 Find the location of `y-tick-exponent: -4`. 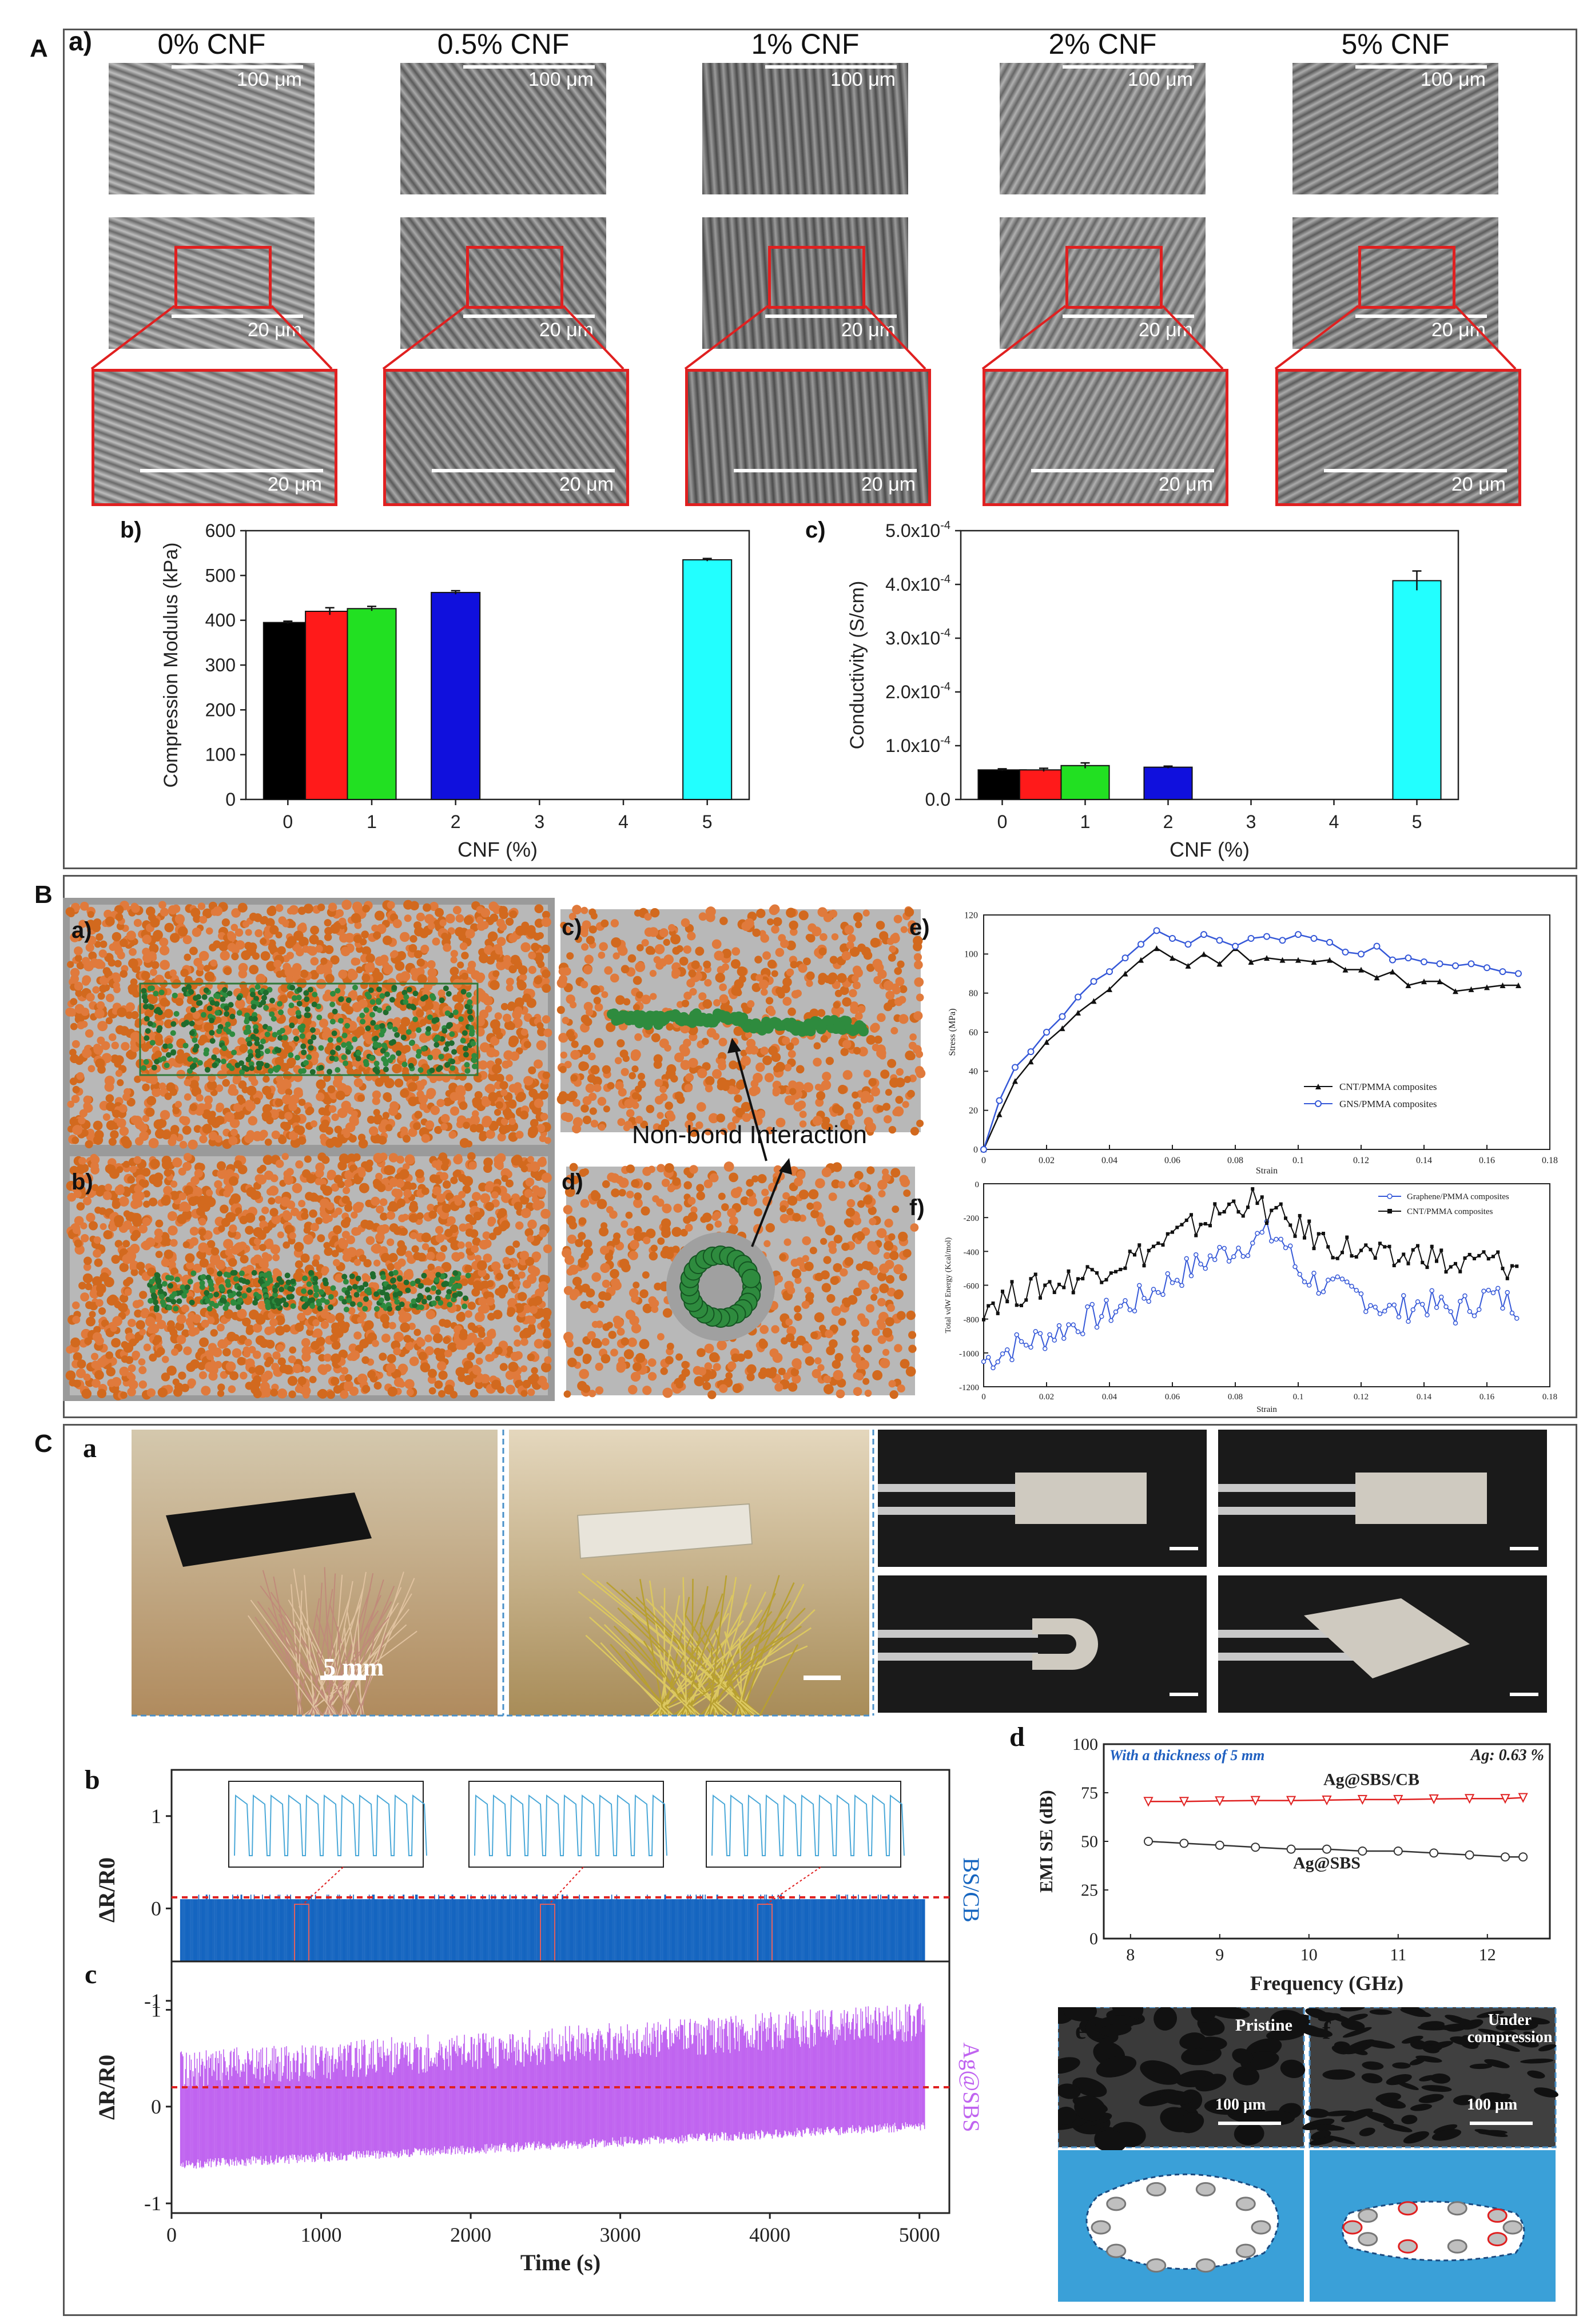

y-tick-exponent: -4 is located at coordinates (945, 740).